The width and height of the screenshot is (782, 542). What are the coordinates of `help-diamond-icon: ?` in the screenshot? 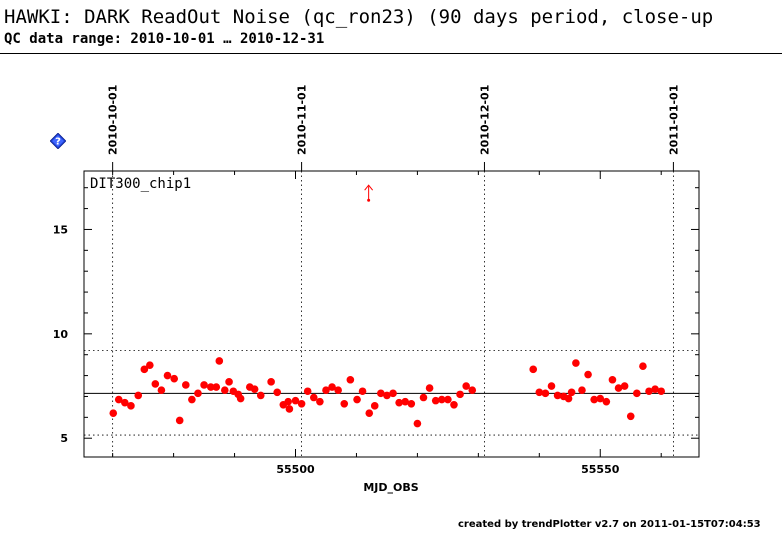 It's located at (58, 141).